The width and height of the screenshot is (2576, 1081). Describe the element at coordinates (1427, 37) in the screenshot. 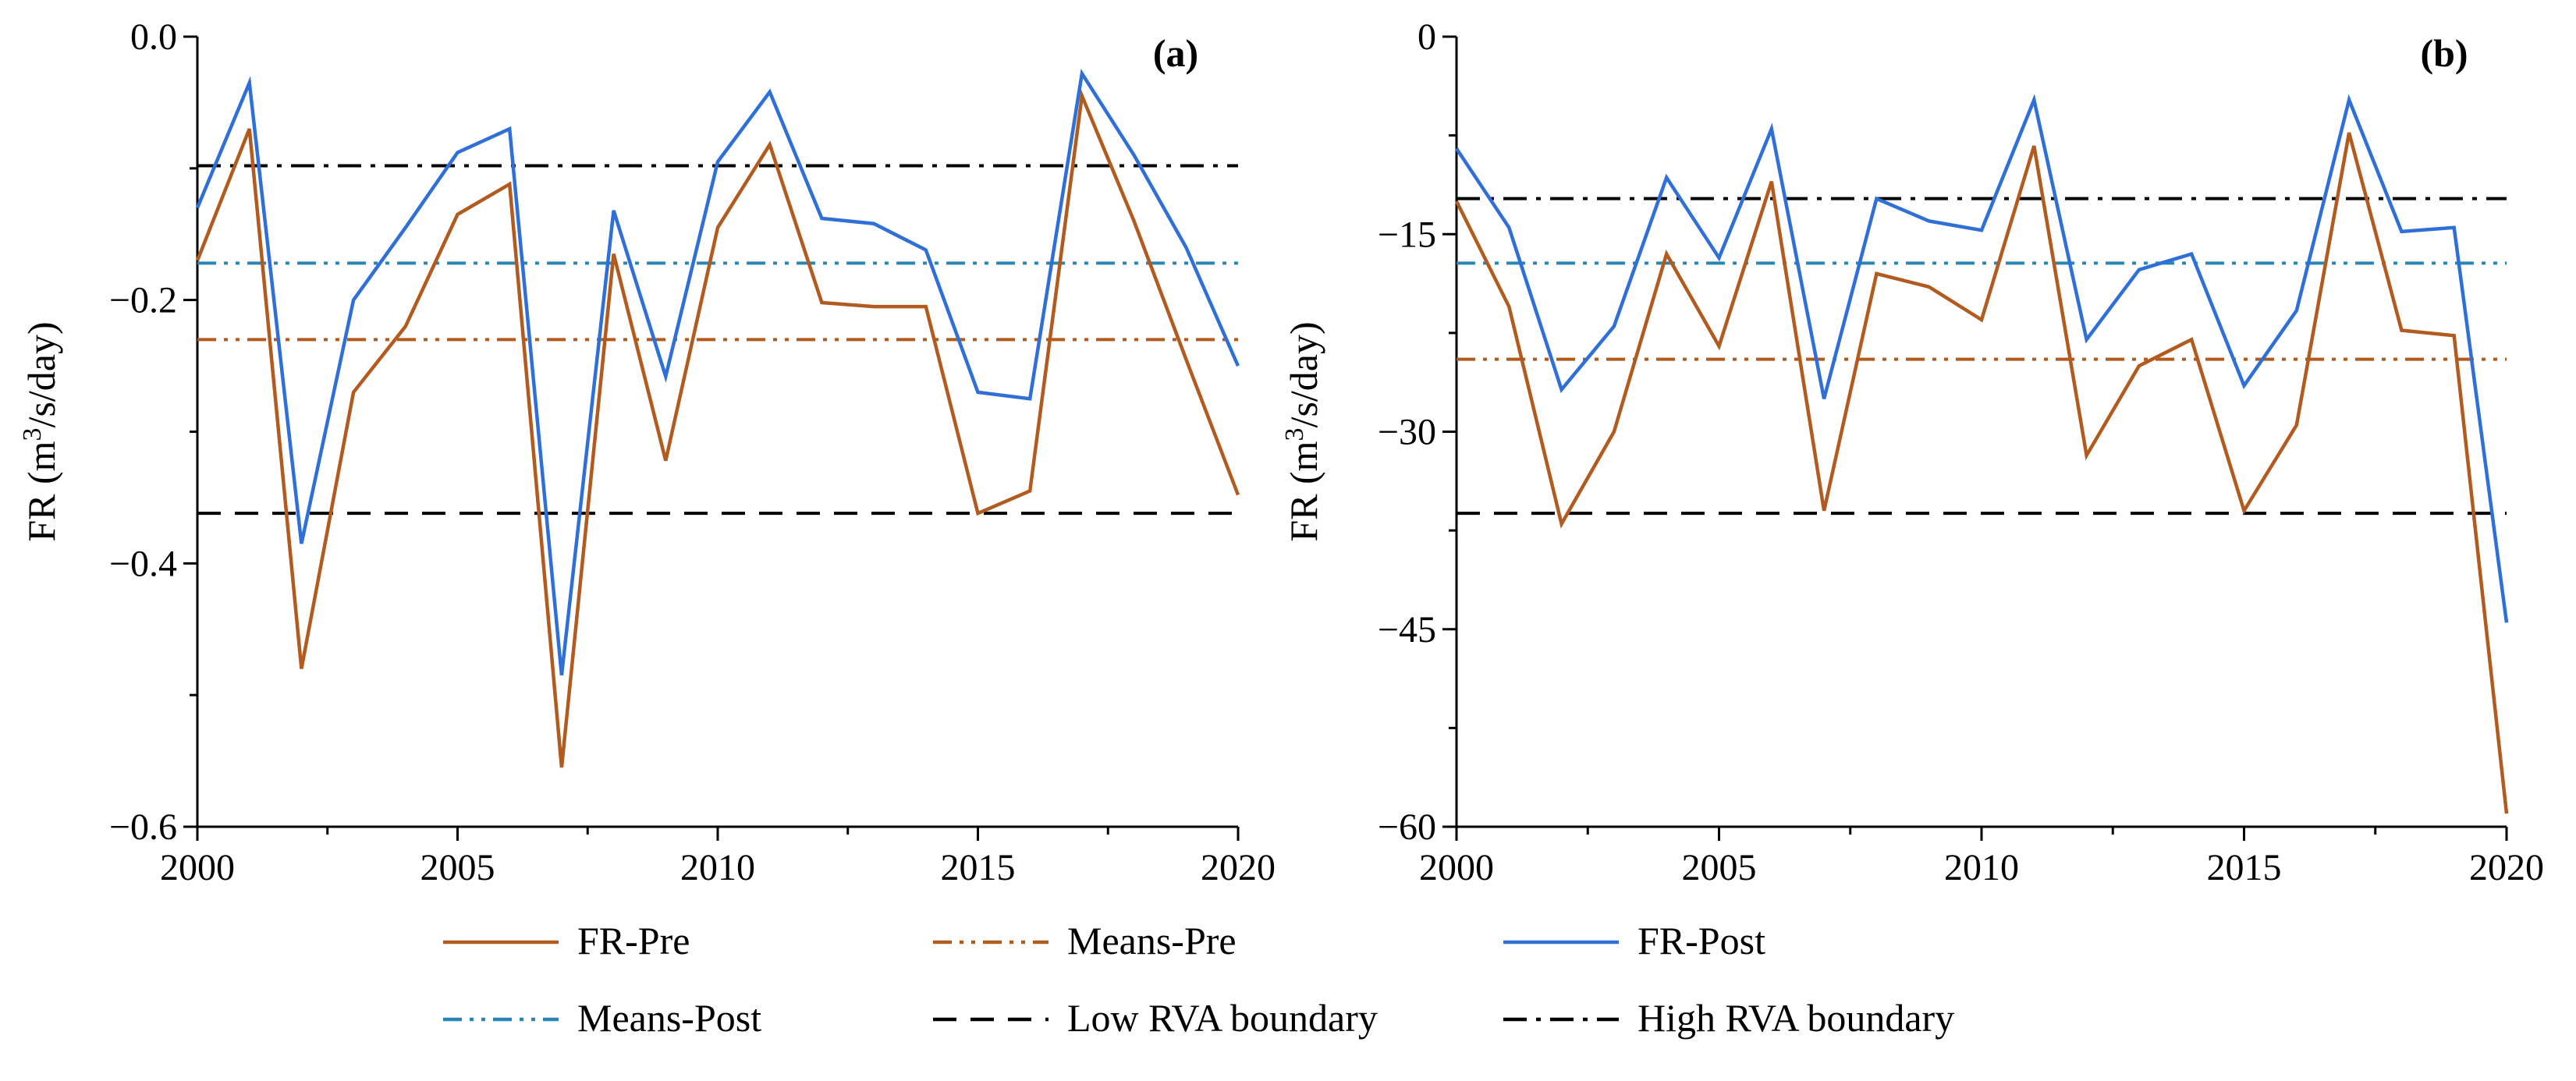

I see `y-tick-label: 0` at that location.